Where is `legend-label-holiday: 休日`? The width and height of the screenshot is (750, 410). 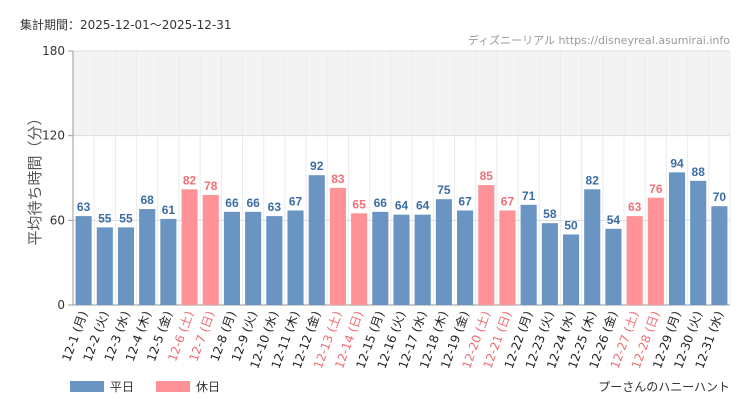
legend-label-holiday: 休日 is located at coordinates (208, 387).